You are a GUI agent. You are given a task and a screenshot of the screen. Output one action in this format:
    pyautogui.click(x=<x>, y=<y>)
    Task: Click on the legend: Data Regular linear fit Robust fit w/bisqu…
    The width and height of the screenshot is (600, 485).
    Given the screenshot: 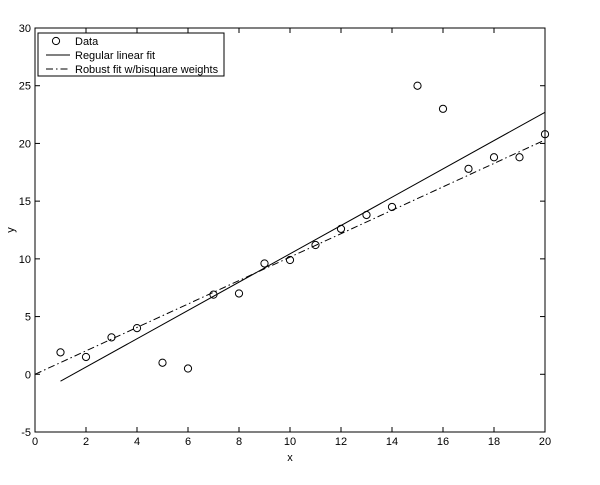 What is the action you would take?
    pyautogui.click(x=131, y=54)
    